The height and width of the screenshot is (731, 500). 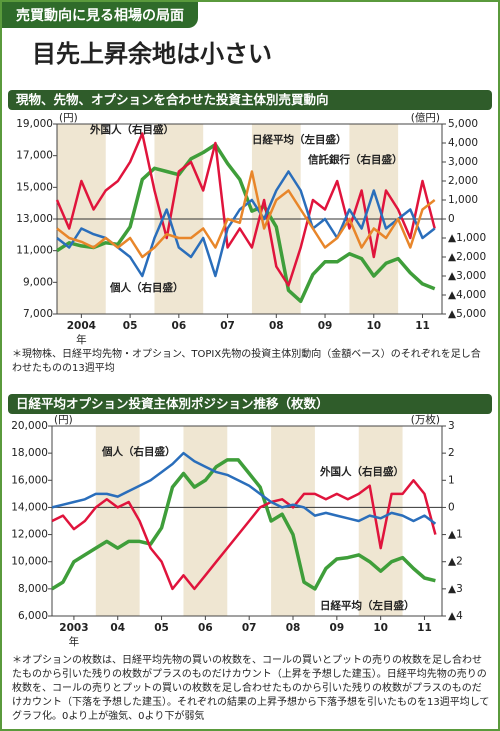 What do you see at coordinates (100, 15) in the screenshot?
I see `header-tag: 売買動向に見る相場の局面` at bounding box center [100, 15].